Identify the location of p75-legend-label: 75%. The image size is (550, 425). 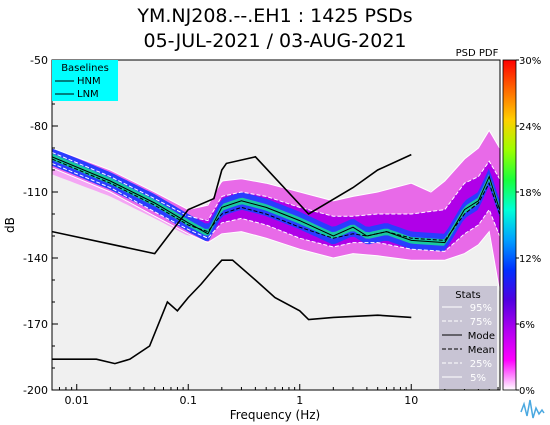
(481, 322).